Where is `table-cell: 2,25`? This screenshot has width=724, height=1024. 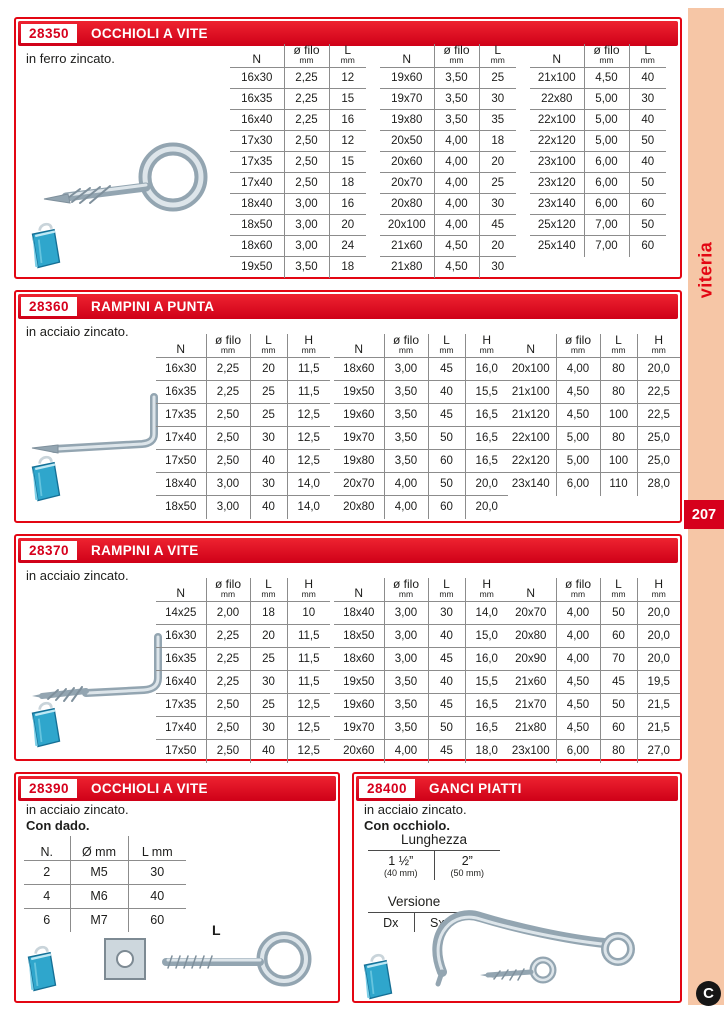 table-cell: 2,25 is located at coordinates (306, 99).